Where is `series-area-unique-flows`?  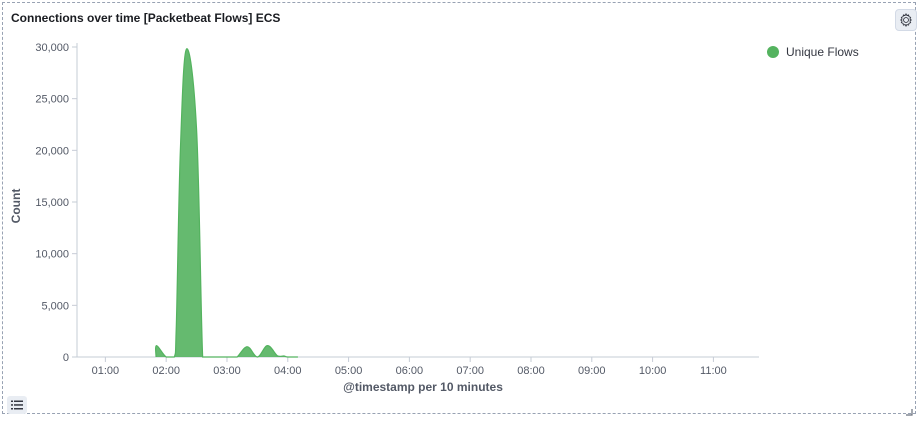
series-area-unique-flows is located at coordinates (226, 202).